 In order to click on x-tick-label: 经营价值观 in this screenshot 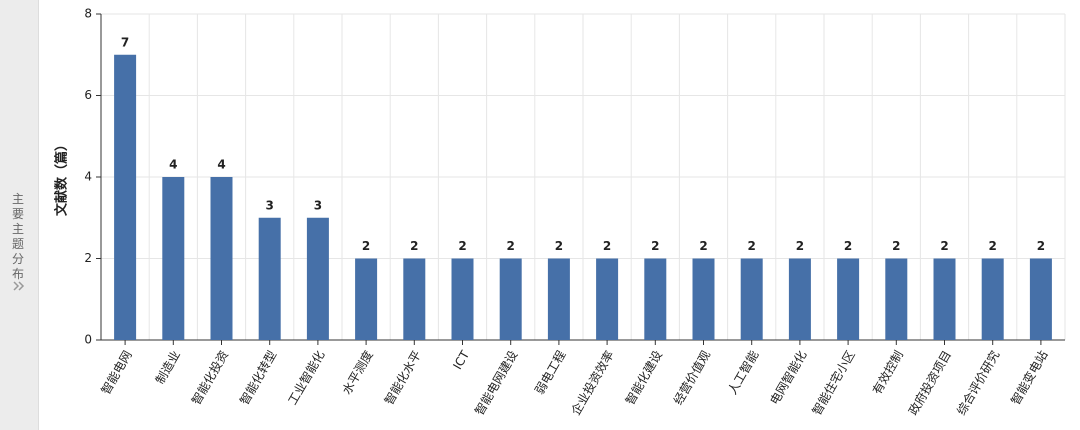, I will do `click(691, 377)`.